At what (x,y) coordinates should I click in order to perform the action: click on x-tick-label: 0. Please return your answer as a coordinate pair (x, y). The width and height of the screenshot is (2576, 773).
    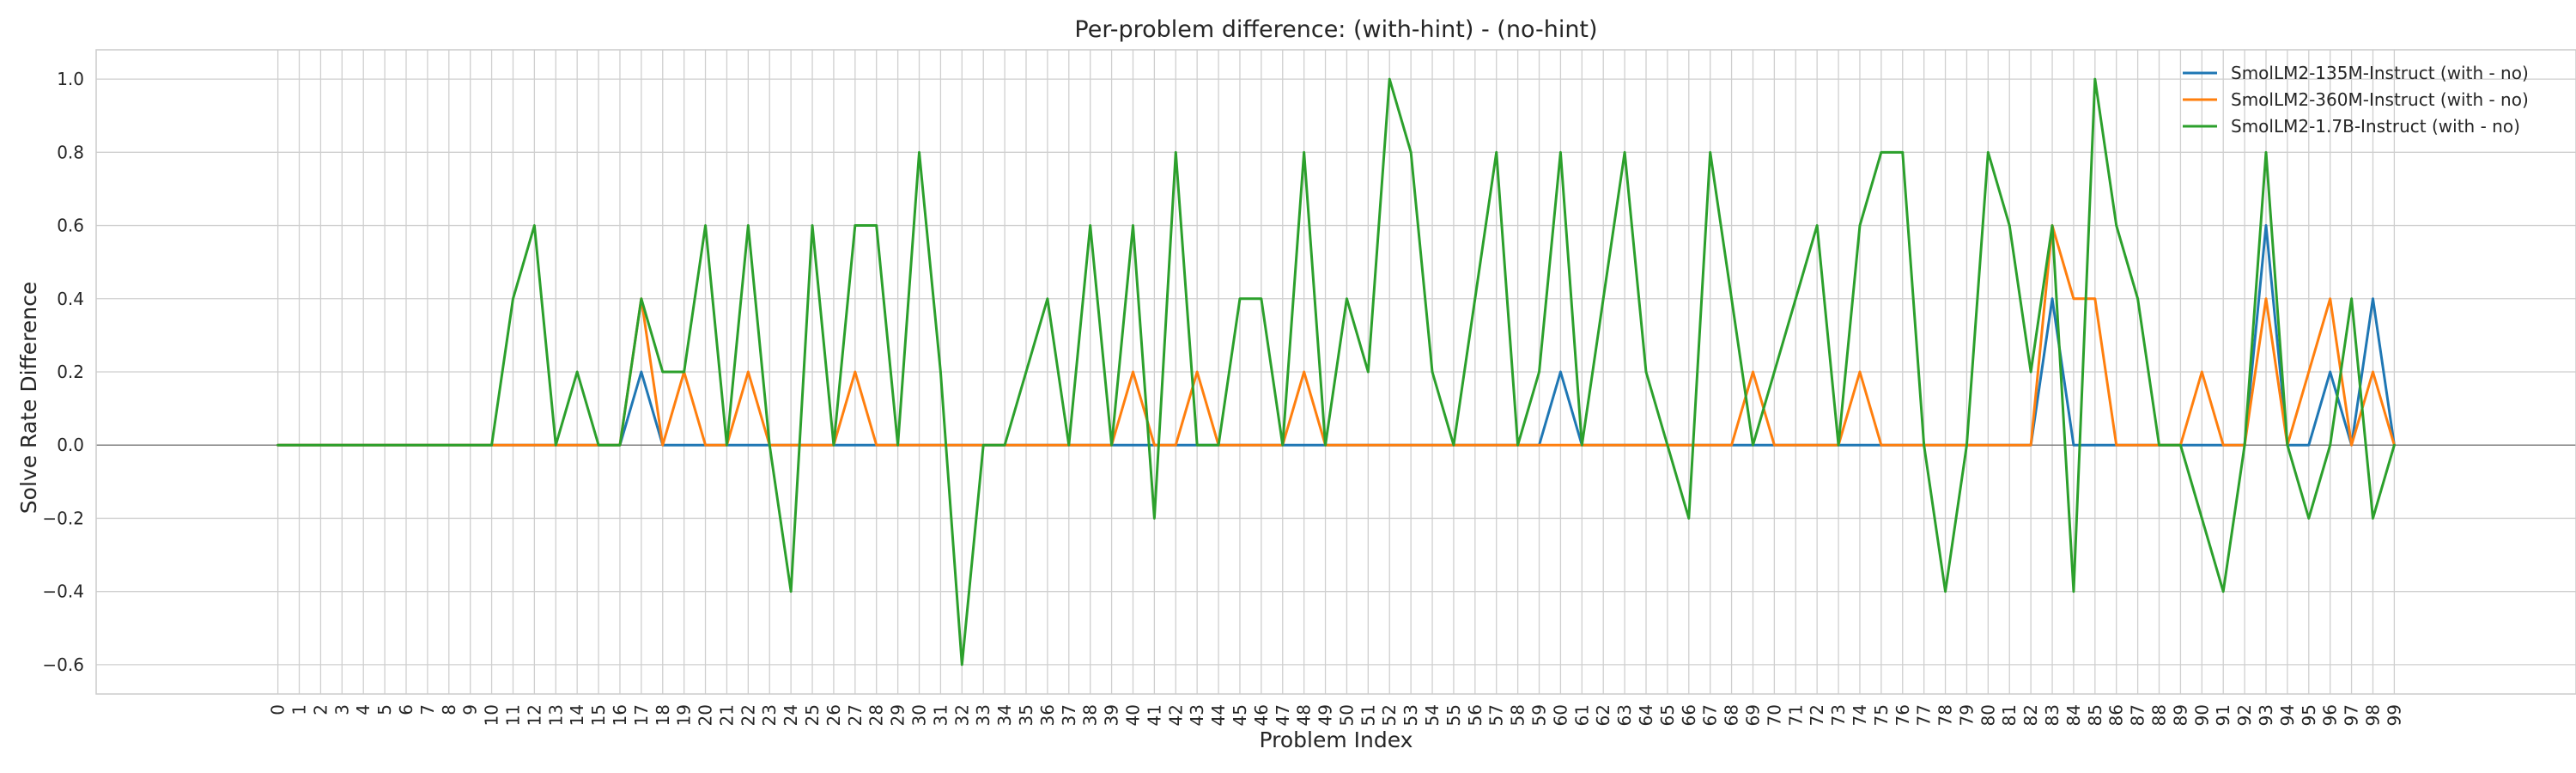
    Looking at the image, I should click on (279, 709).